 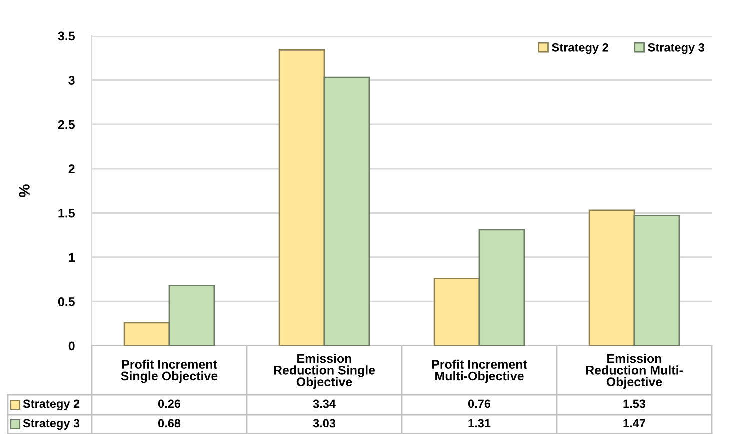 I want to click on y-tick-label: 1.5, so click(x=66, y=213).